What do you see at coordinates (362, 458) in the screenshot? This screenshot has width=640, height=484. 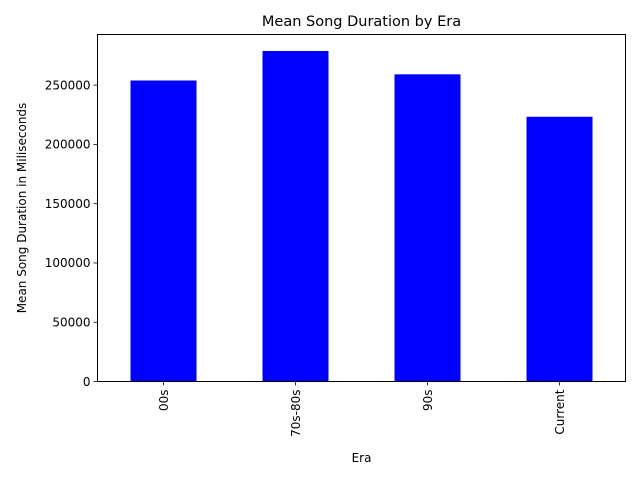 I see `x-axis-label: Era` at bounding box center [362, 458].